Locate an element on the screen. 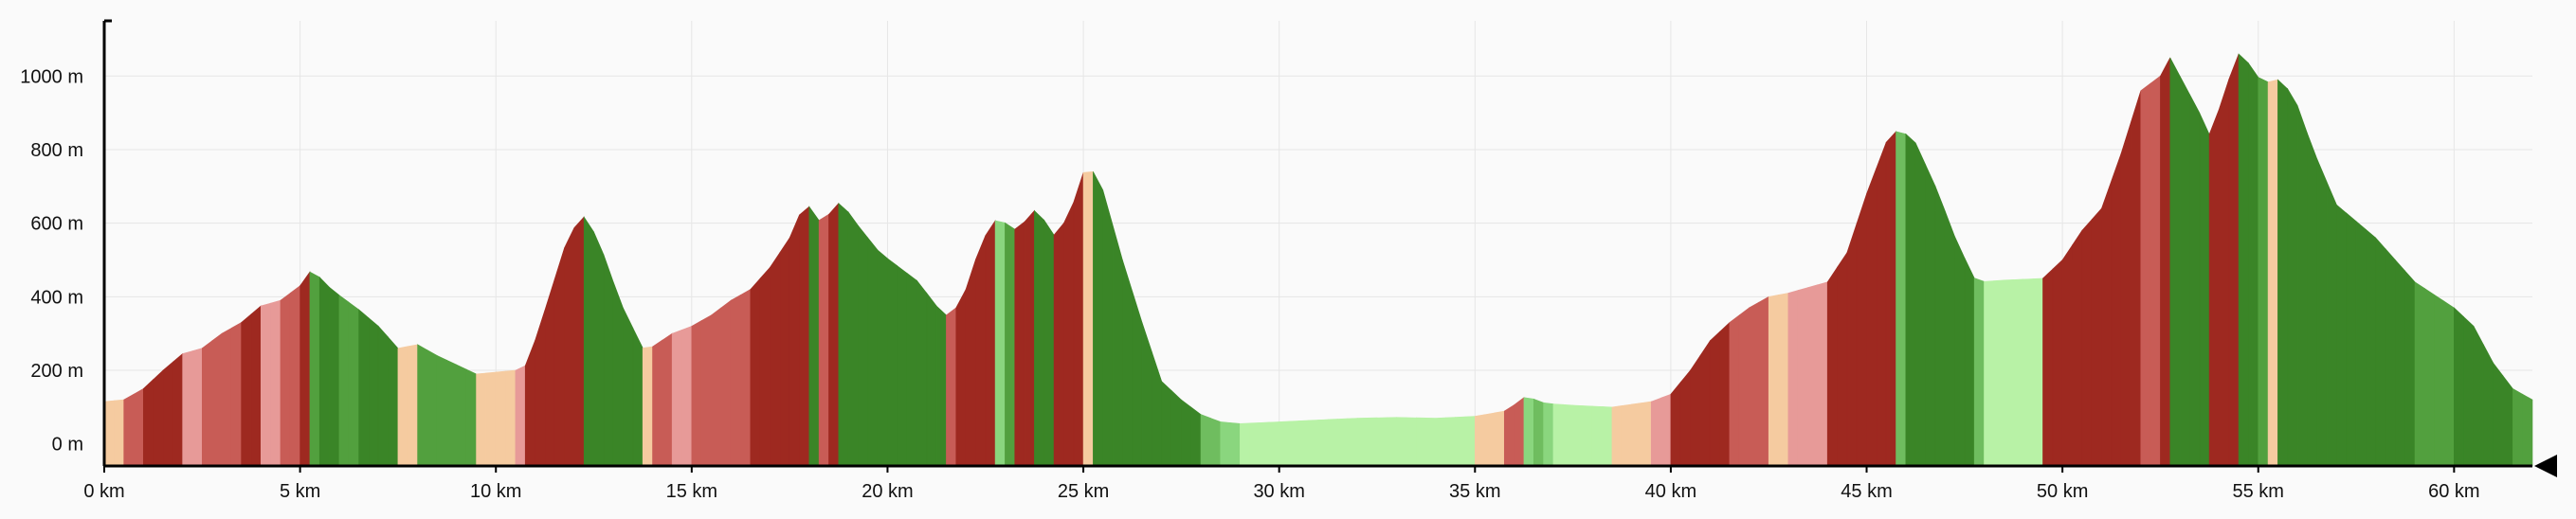  x-tick-label: 40 km is located at coordinates (1670, 491).